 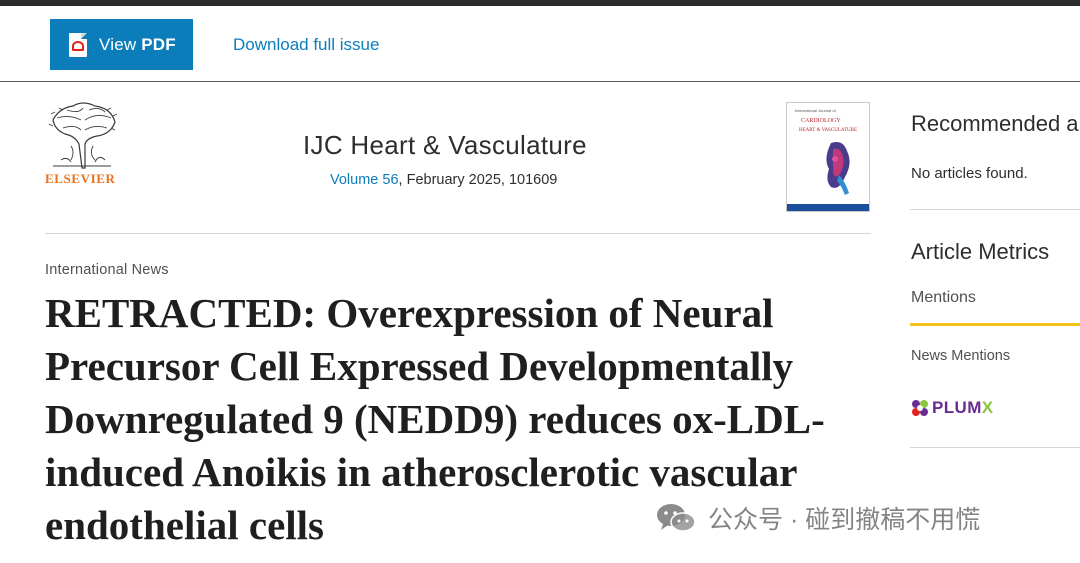 I want to click on plumx-logo: PLUMX, so click(x=952, y=408).